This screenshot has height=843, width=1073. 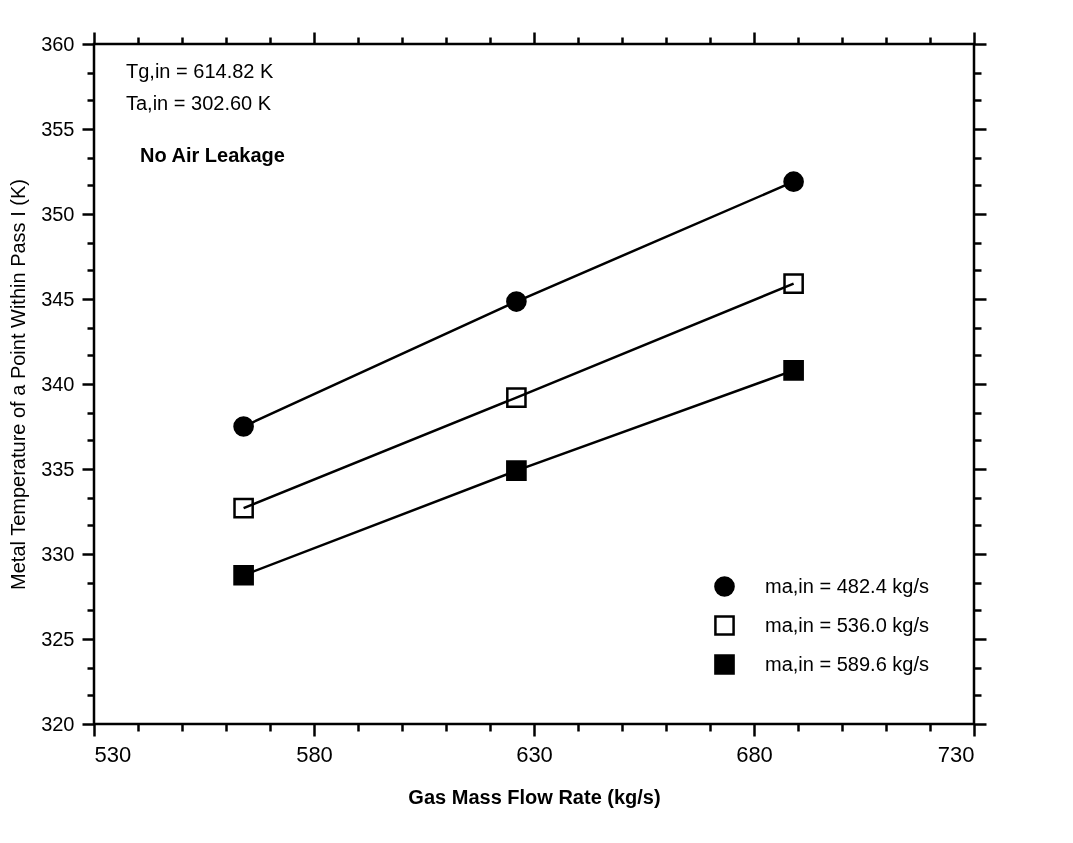 What do you see at coordinates (754, 754) in the screenshot?
I see `x-tick-label: 680` at bounding box center [754, 754].